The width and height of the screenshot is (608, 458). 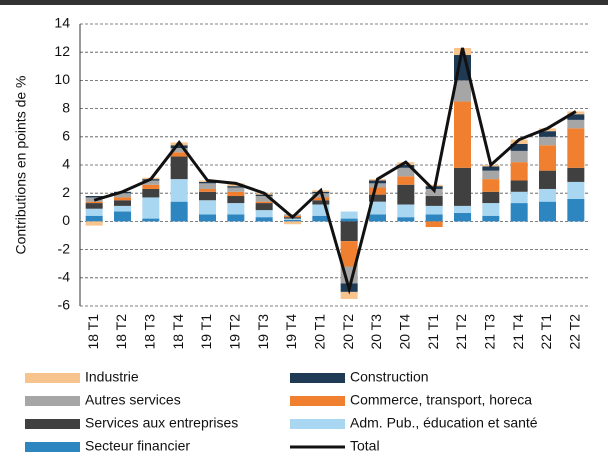 I want to click on x-tick-label: 19 T2, so click(x=235, y=332).